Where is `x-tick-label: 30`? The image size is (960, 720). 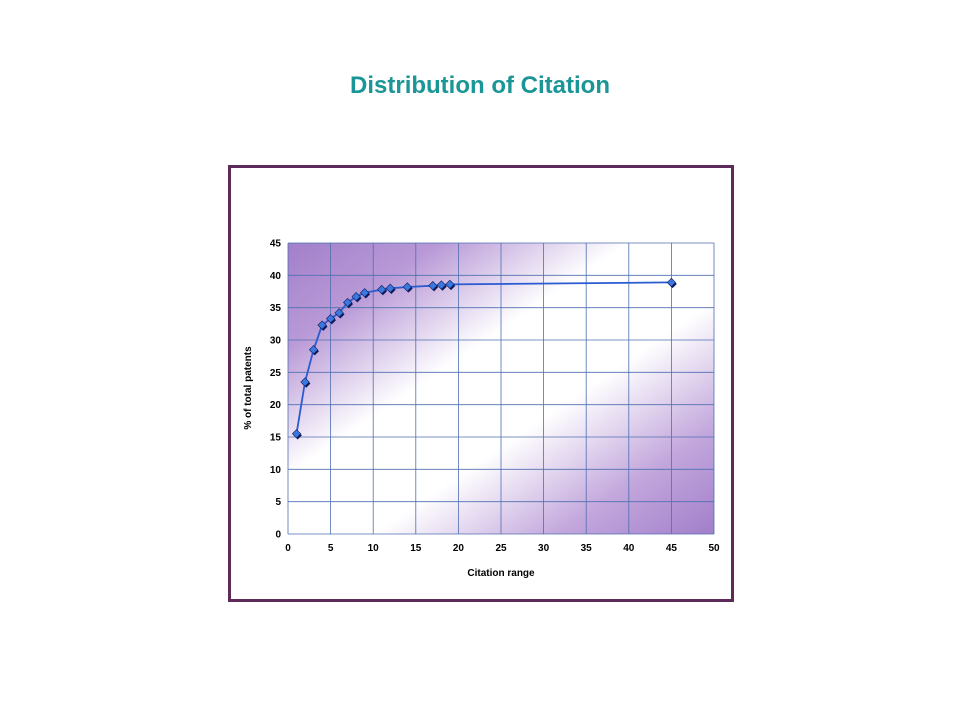 x-tick-label: 30 is located at coordinates (544, 548).